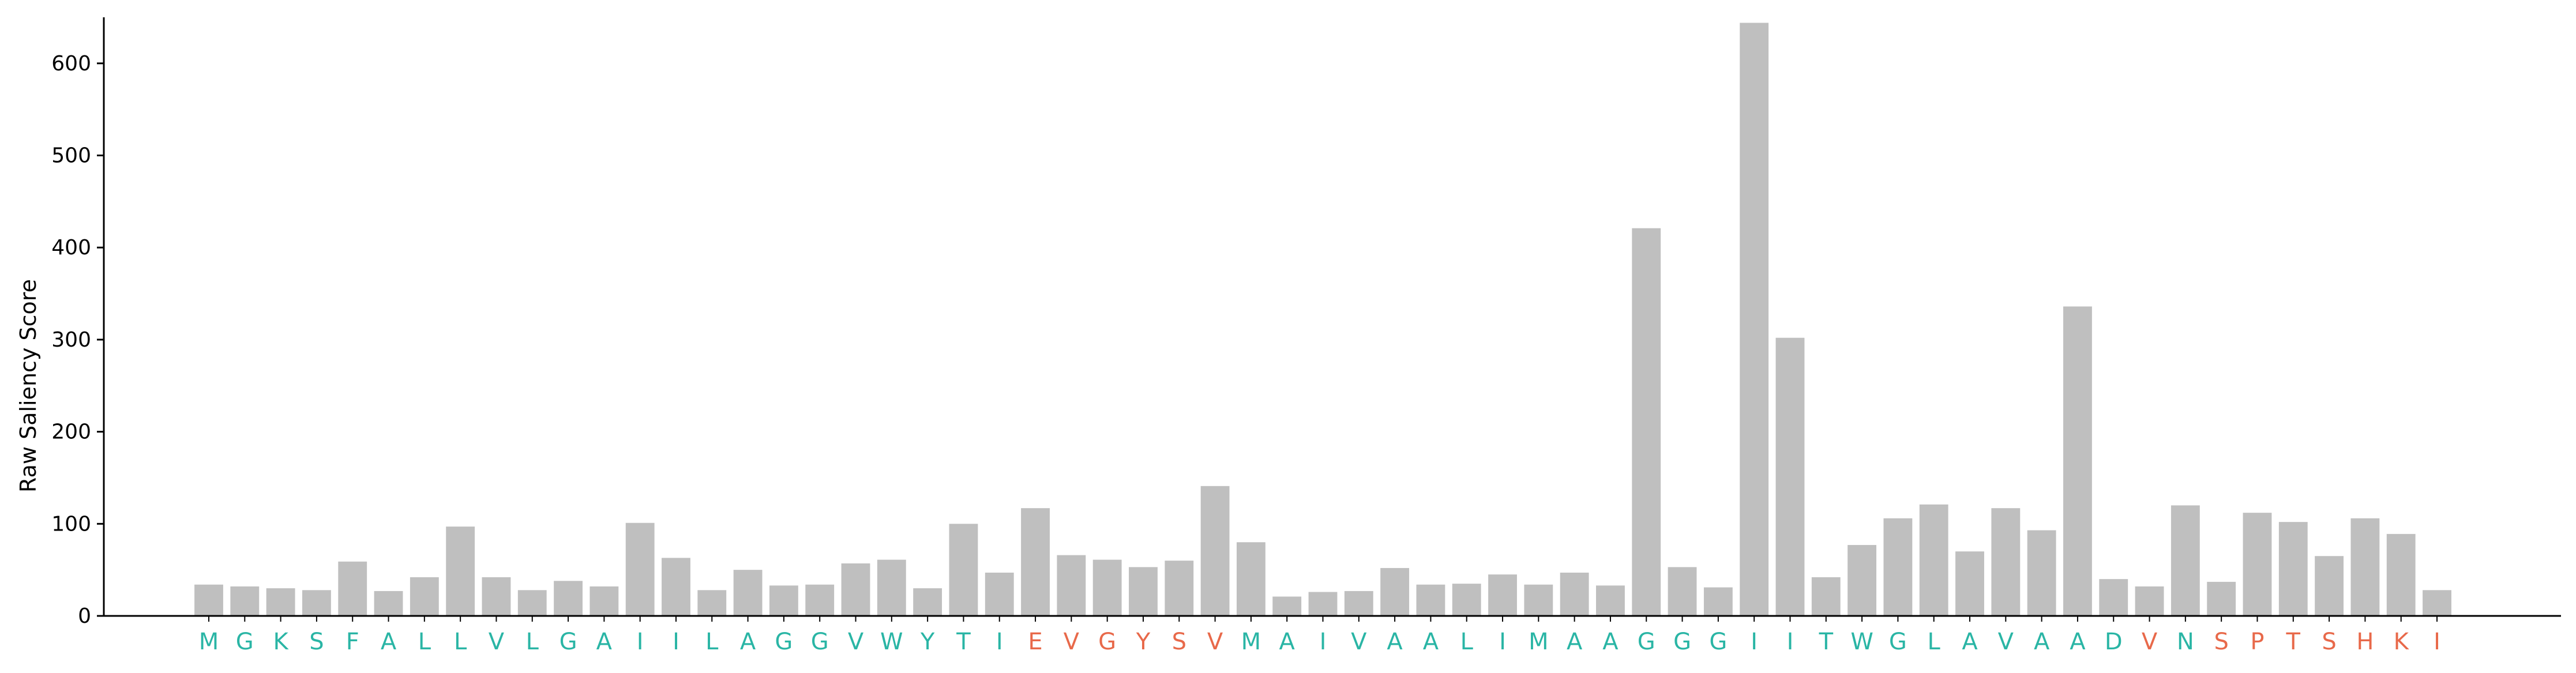 The height and width of the screenshot is (673, 2576). Describe the element at coordinates (71, 64) in the screenshot. I see `y-tick-label: 600` at that location.